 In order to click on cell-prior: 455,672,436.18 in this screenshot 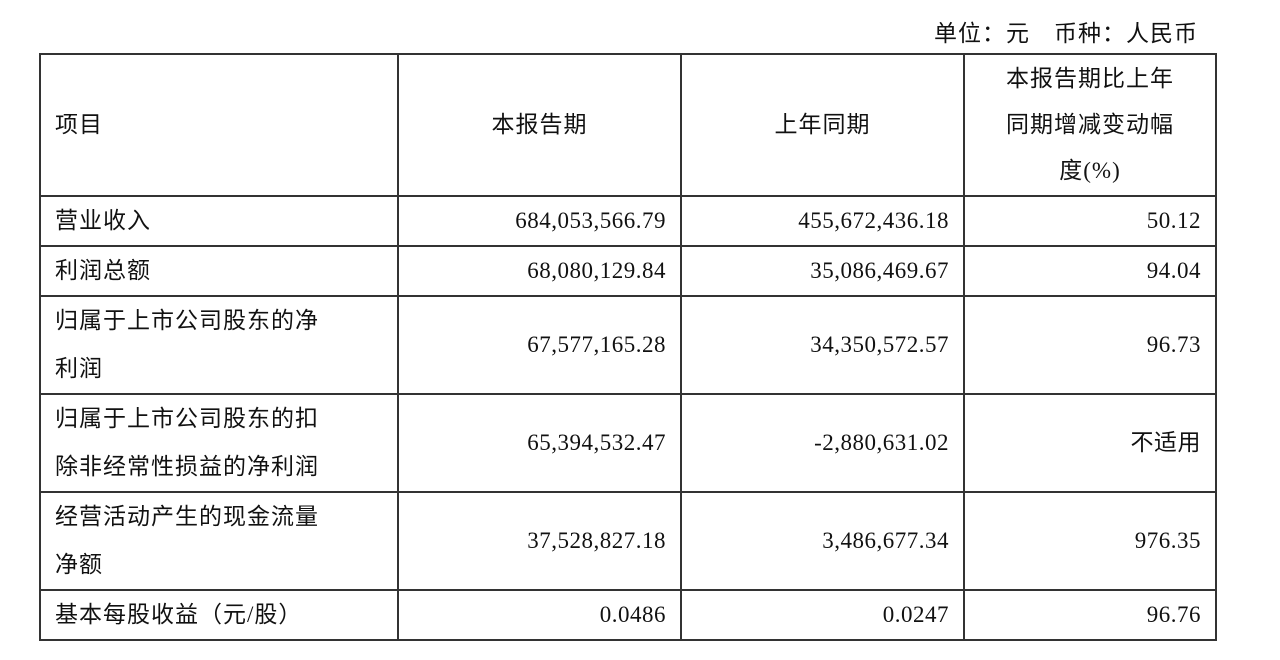, I will do `click(822, 221)`.